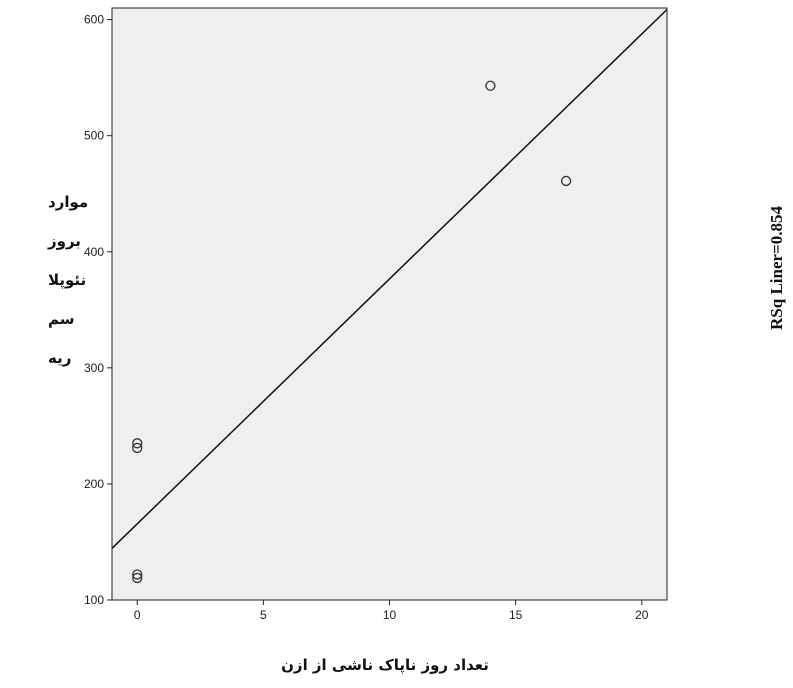 The image size is (793, 688). What do you see at coordinates (642, 615) in the screenshot?
I see `x-tick-label: 20` at bounding box center [642, 615].